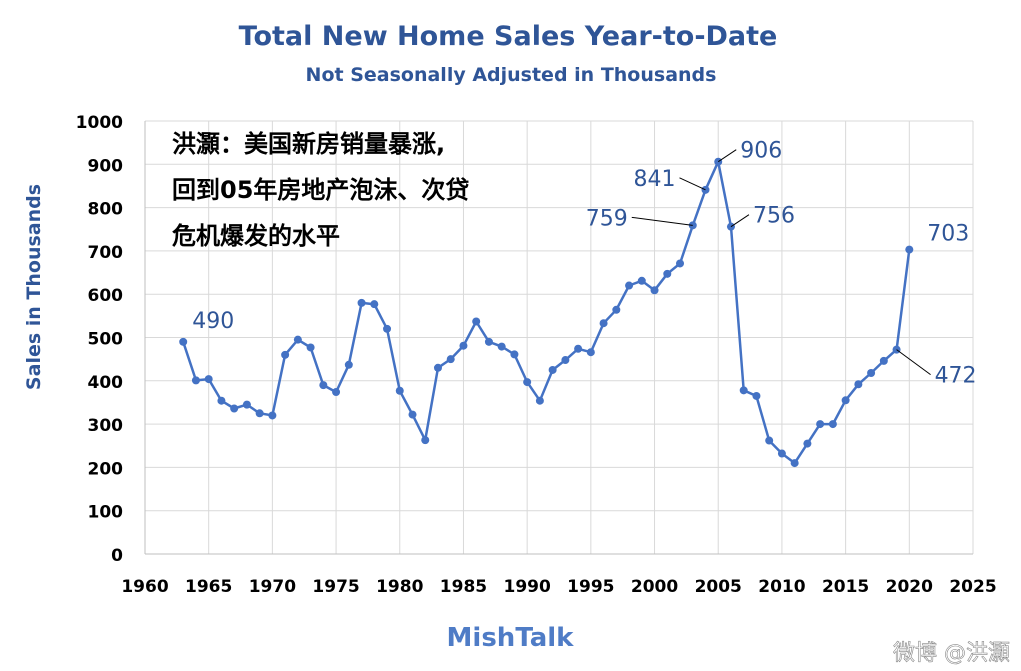  I want to click on x-tick-label: 2010, so click(781, 587).